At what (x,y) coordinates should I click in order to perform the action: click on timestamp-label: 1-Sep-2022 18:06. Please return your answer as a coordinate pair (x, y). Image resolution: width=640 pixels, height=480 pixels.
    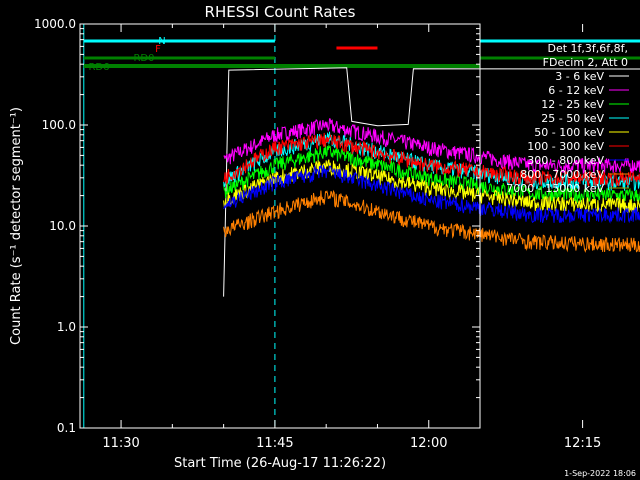
    Looking at the image, I should click on (600, 473).